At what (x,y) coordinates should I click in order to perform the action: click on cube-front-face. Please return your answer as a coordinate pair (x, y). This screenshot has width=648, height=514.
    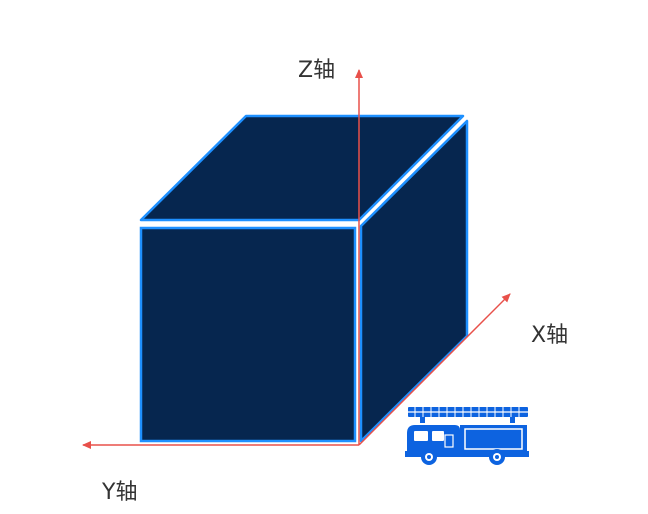
    Looking at the image, I should click on (248, 334).